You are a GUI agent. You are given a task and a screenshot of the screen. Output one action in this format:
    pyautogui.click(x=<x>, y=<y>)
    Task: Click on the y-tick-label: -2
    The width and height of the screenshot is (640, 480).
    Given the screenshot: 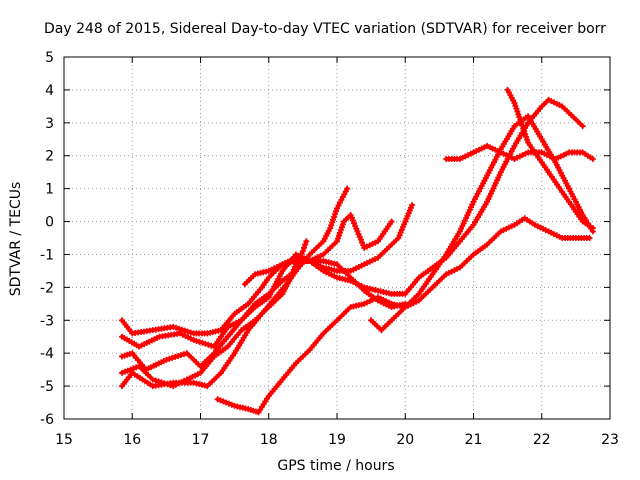 What is the action you would take?
    pyautogui.click(x=47, y=288)
    